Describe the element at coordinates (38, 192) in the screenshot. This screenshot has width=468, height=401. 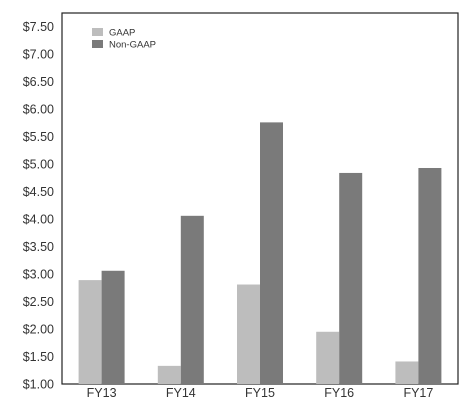
I see `y-tick-label: $4.50` at that location.